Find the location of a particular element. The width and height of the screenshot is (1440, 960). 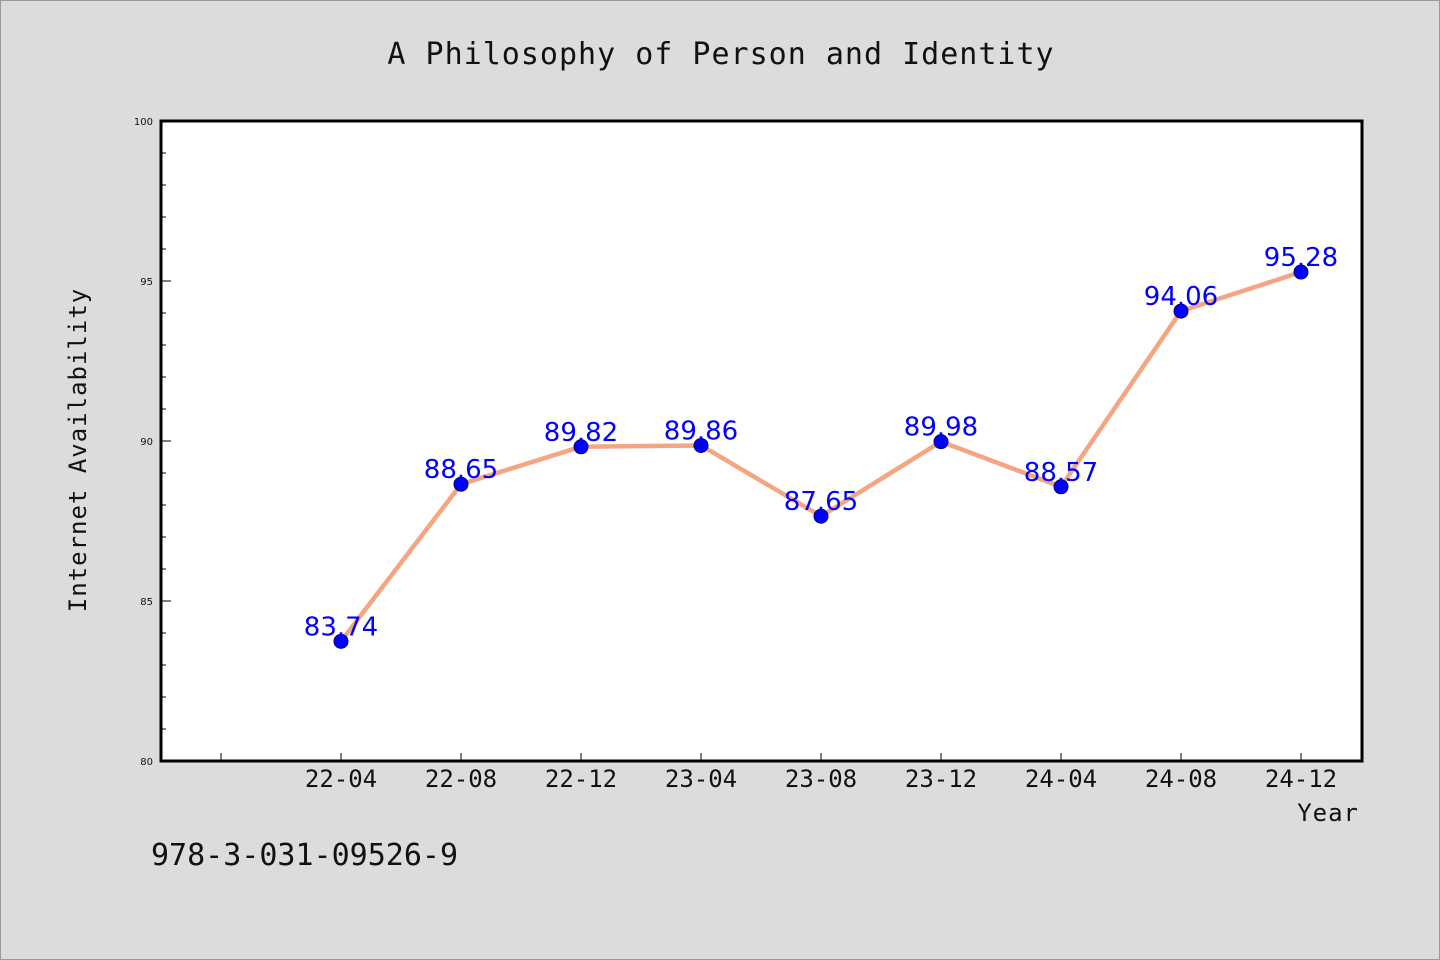

x-tick-label: 23-04 is located at coordinates (701, 779).